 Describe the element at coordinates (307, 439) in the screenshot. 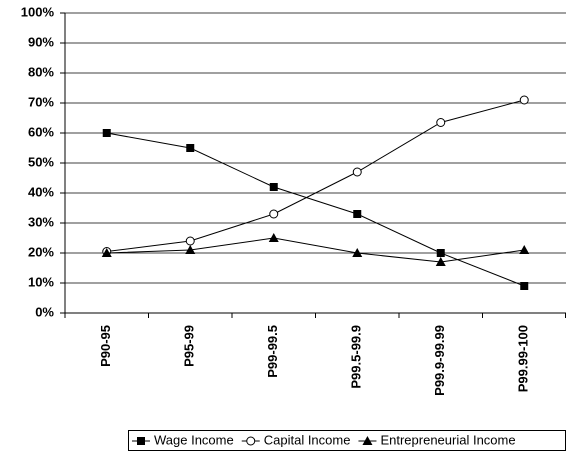

I see `legend-label: Capital Income` at that location.